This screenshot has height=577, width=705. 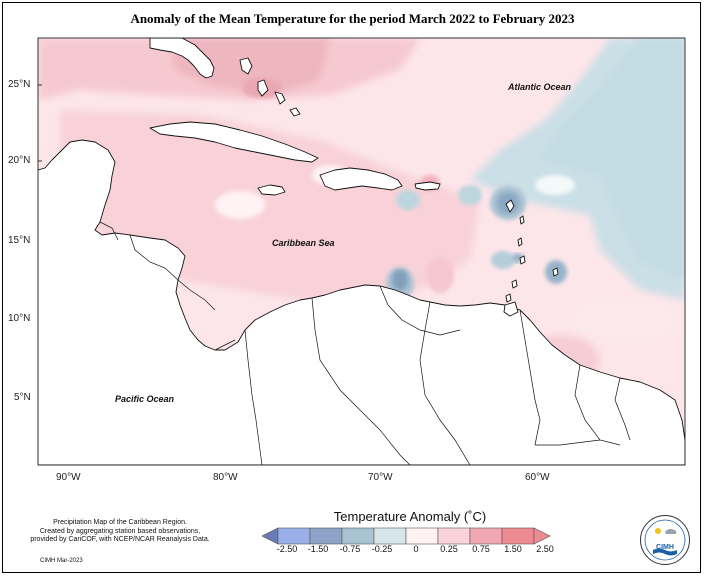 I want to click on pacific-ocean-label: Pacific Ocean, so click(x=145, y=399).